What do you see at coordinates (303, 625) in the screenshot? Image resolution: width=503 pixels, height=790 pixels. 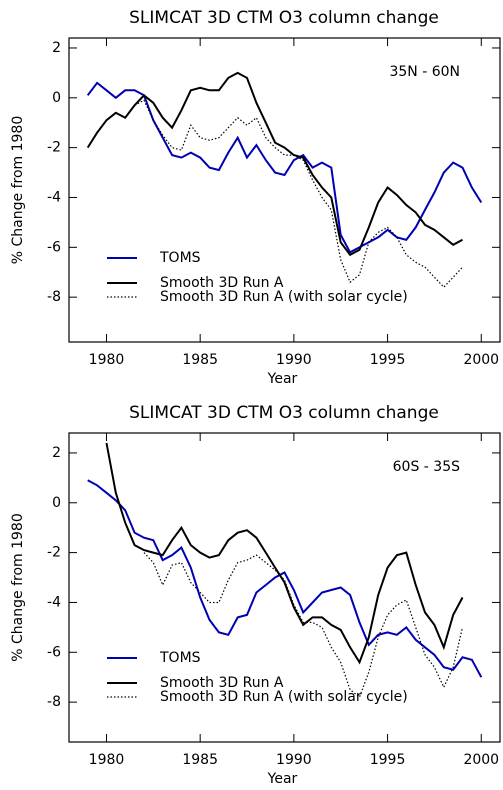 I see `data-line` at bounding box center [303, 625].